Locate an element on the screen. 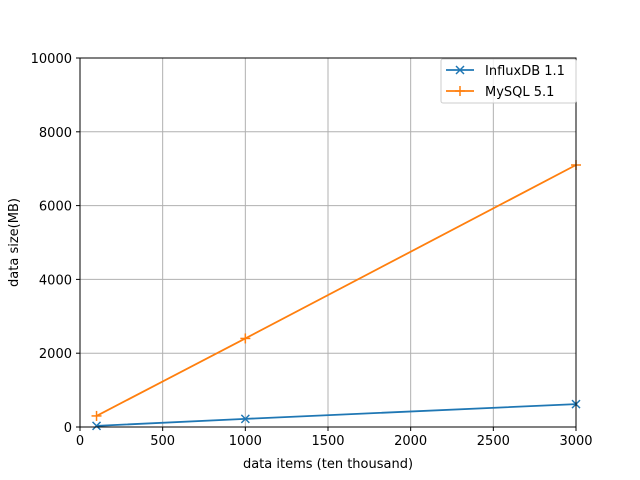 The height and width of the screenshot is (480, 640). legend-item: InfluxDB 1.1 is located at coordinates (505, 71).